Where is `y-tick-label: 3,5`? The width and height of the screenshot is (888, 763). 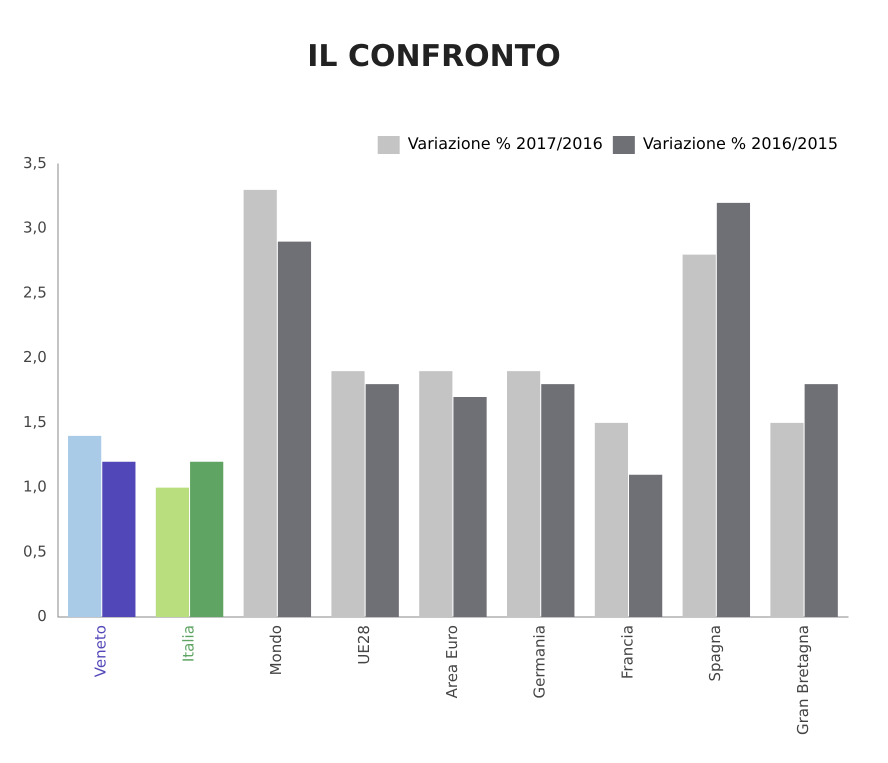
y-tick-label: 3,5 is located at coordinates (34, 163).